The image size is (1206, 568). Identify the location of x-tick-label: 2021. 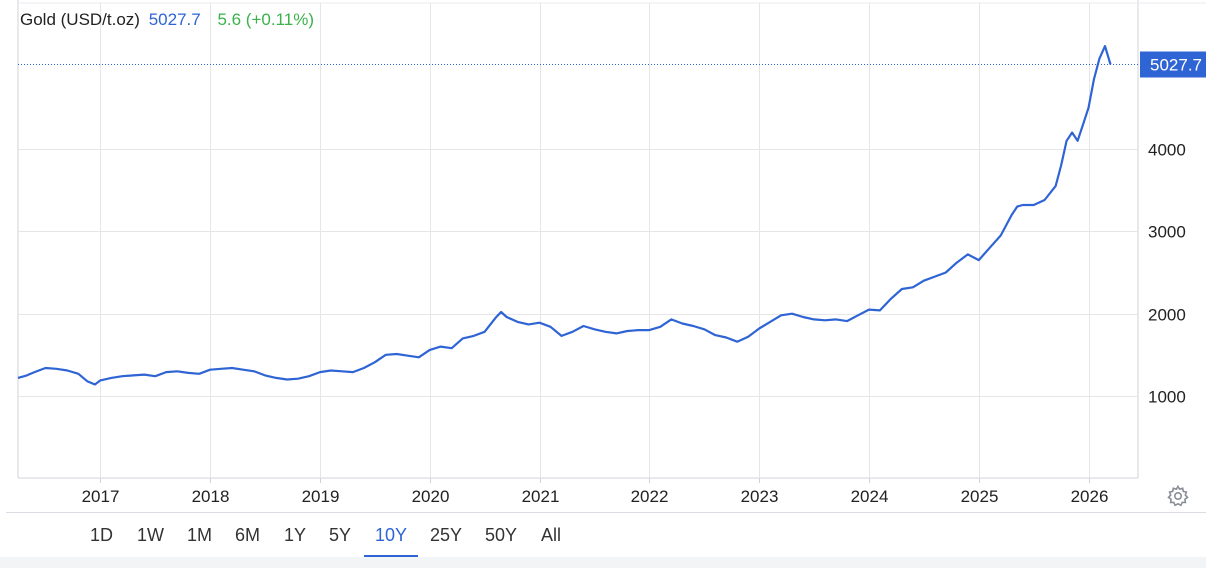
(541, 496).